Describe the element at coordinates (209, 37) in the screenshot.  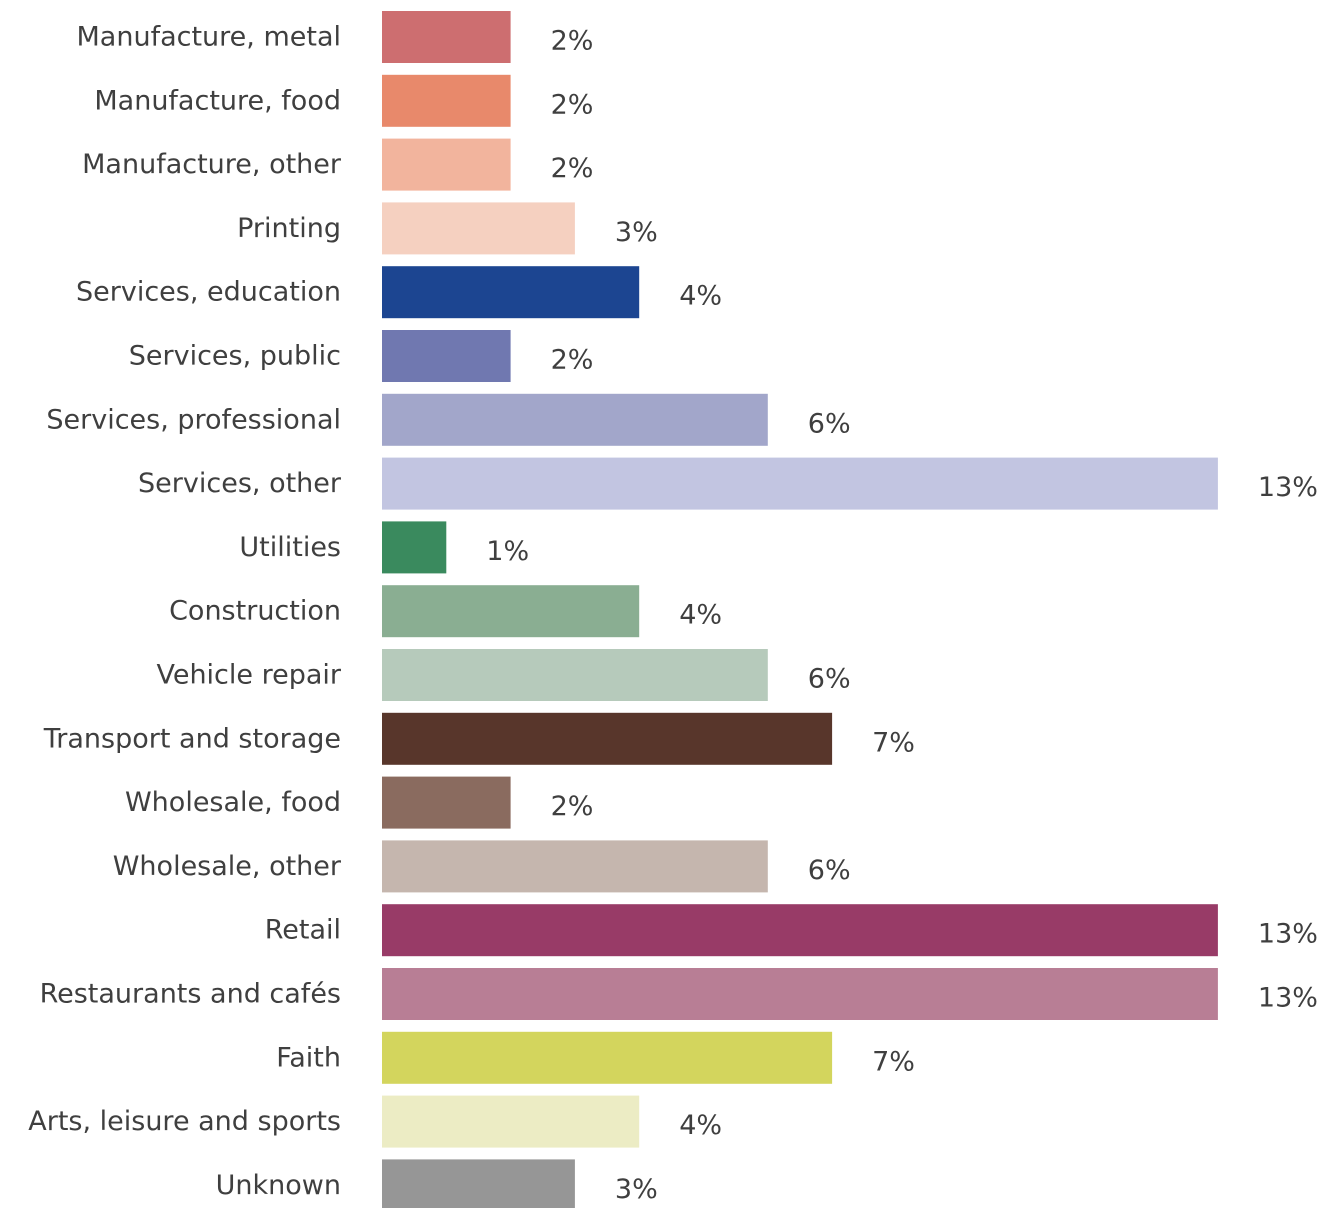
I see `category-label: Manufacture, metal` at that location.